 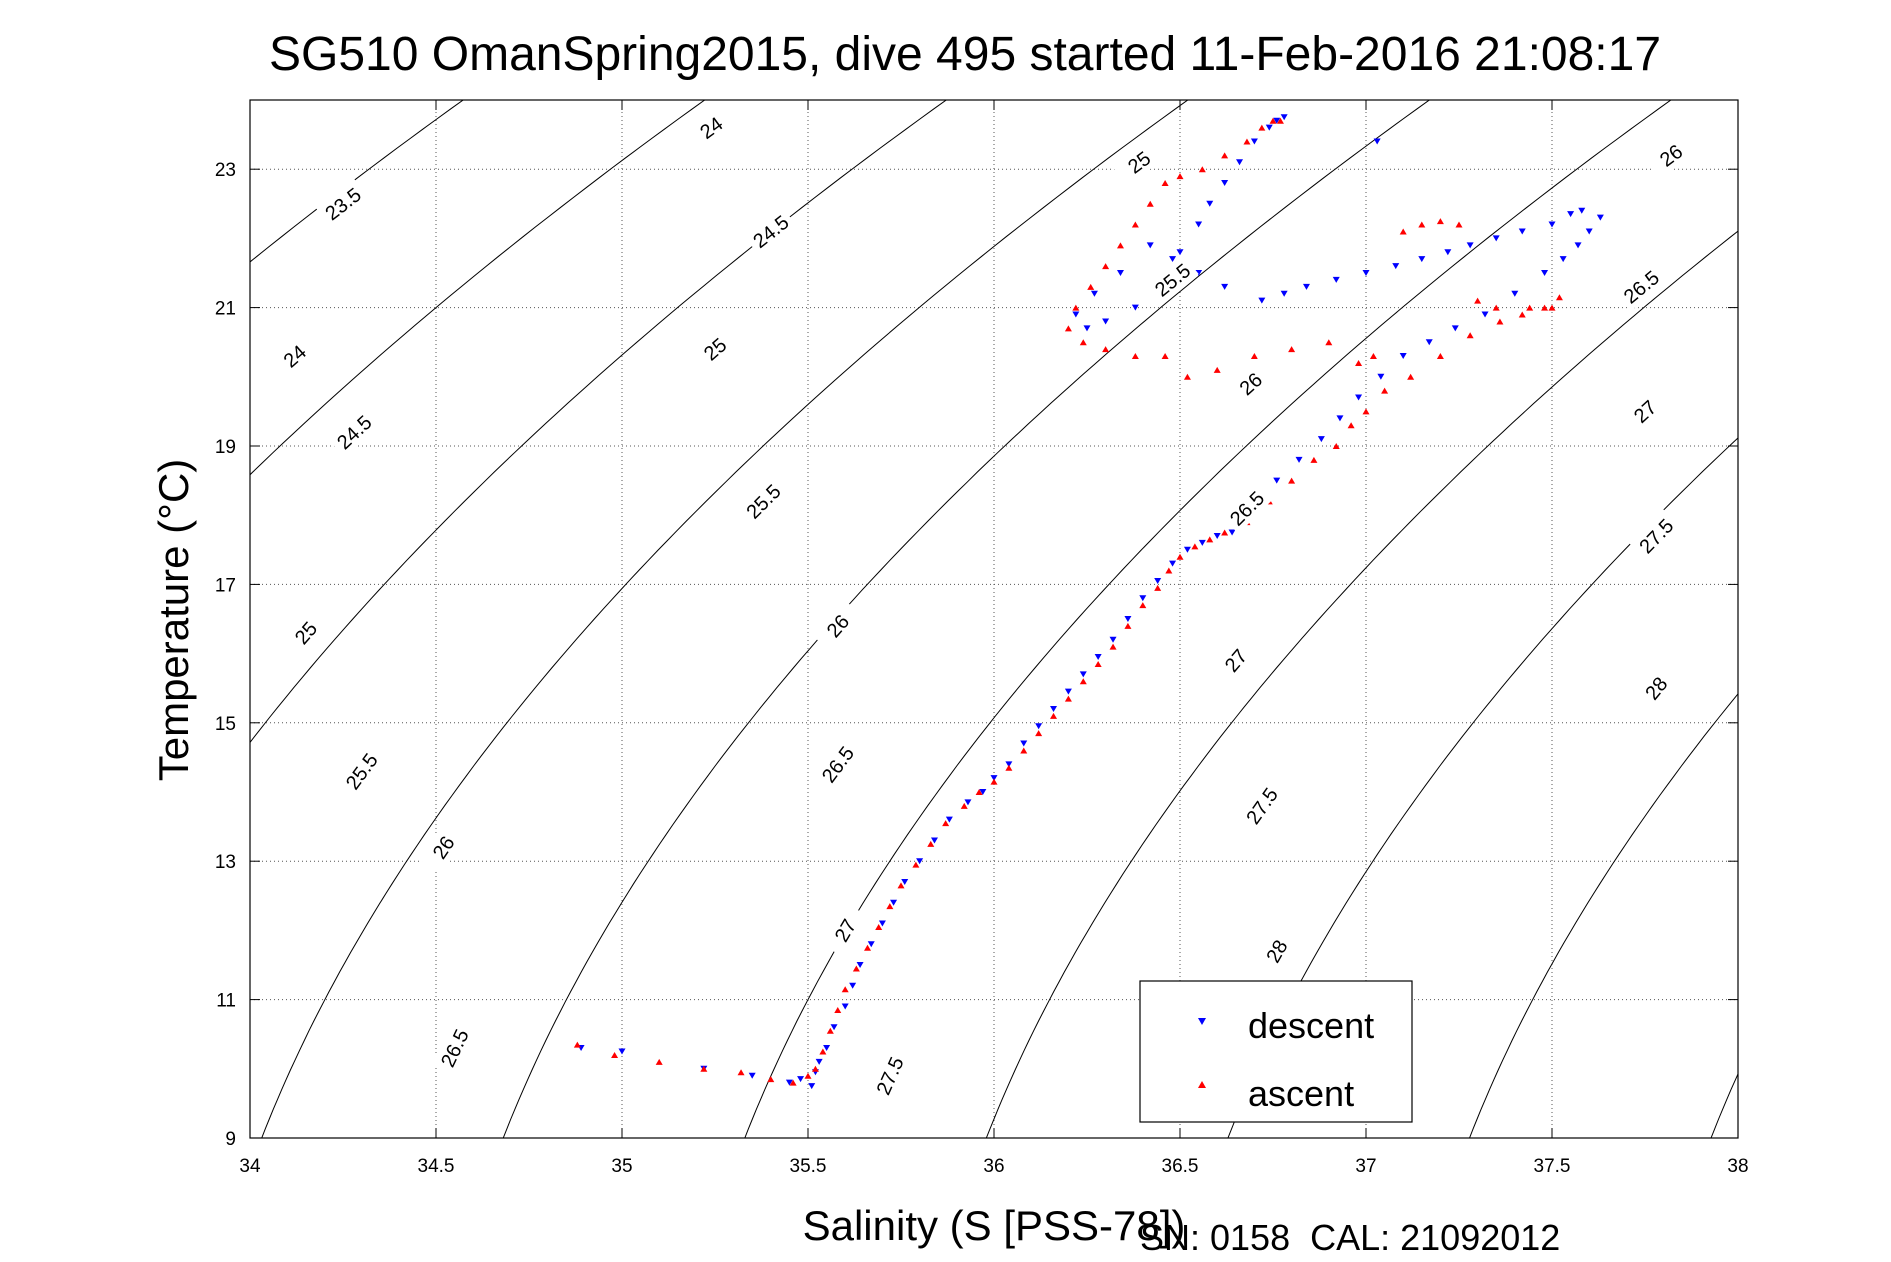 What do you see at coordinates (436, 1166) in the screenshot?
I see `x-tick-label: 34.5` at bounding box center [436, 1166].